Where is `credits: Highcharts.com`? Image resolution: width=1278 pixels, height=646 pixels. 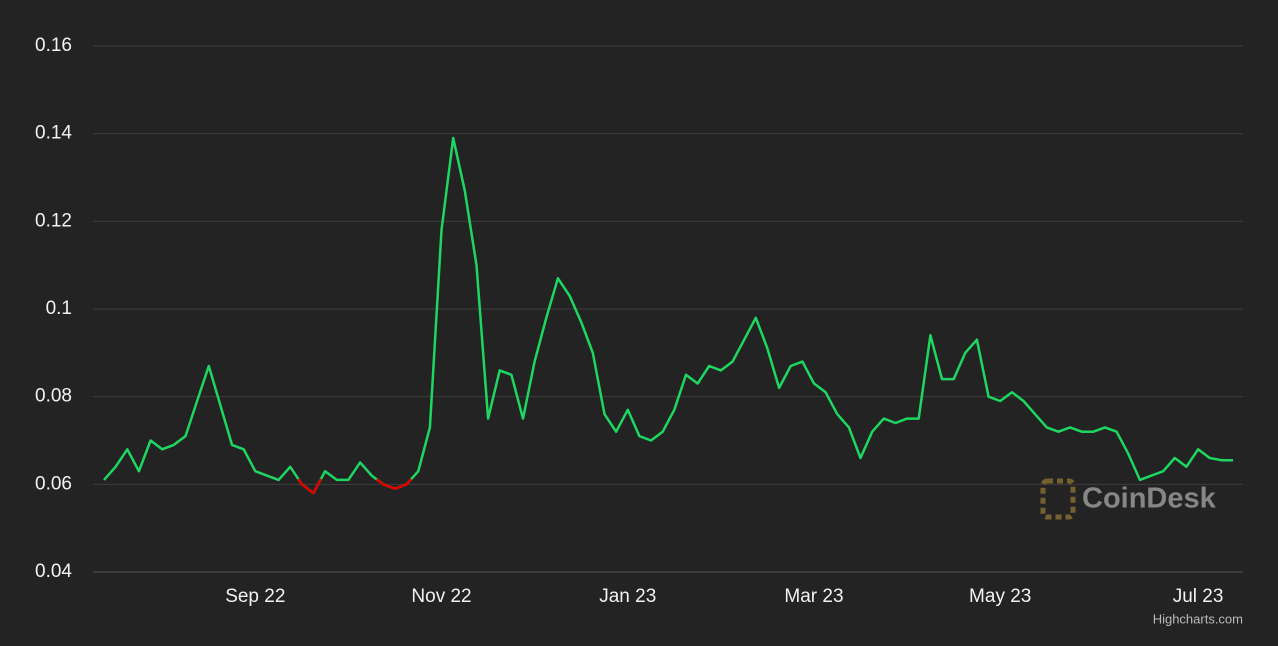
credits: Highcharts.com is located at coordinates (1198, 618).